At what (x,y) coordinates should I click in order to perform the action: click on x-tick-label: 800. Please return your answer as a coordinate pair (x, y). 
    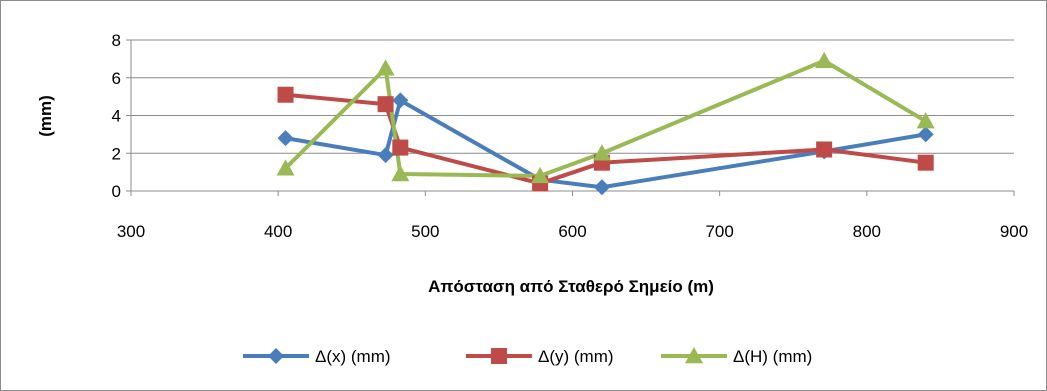
    Looking at the image, I should click on (867, 231).